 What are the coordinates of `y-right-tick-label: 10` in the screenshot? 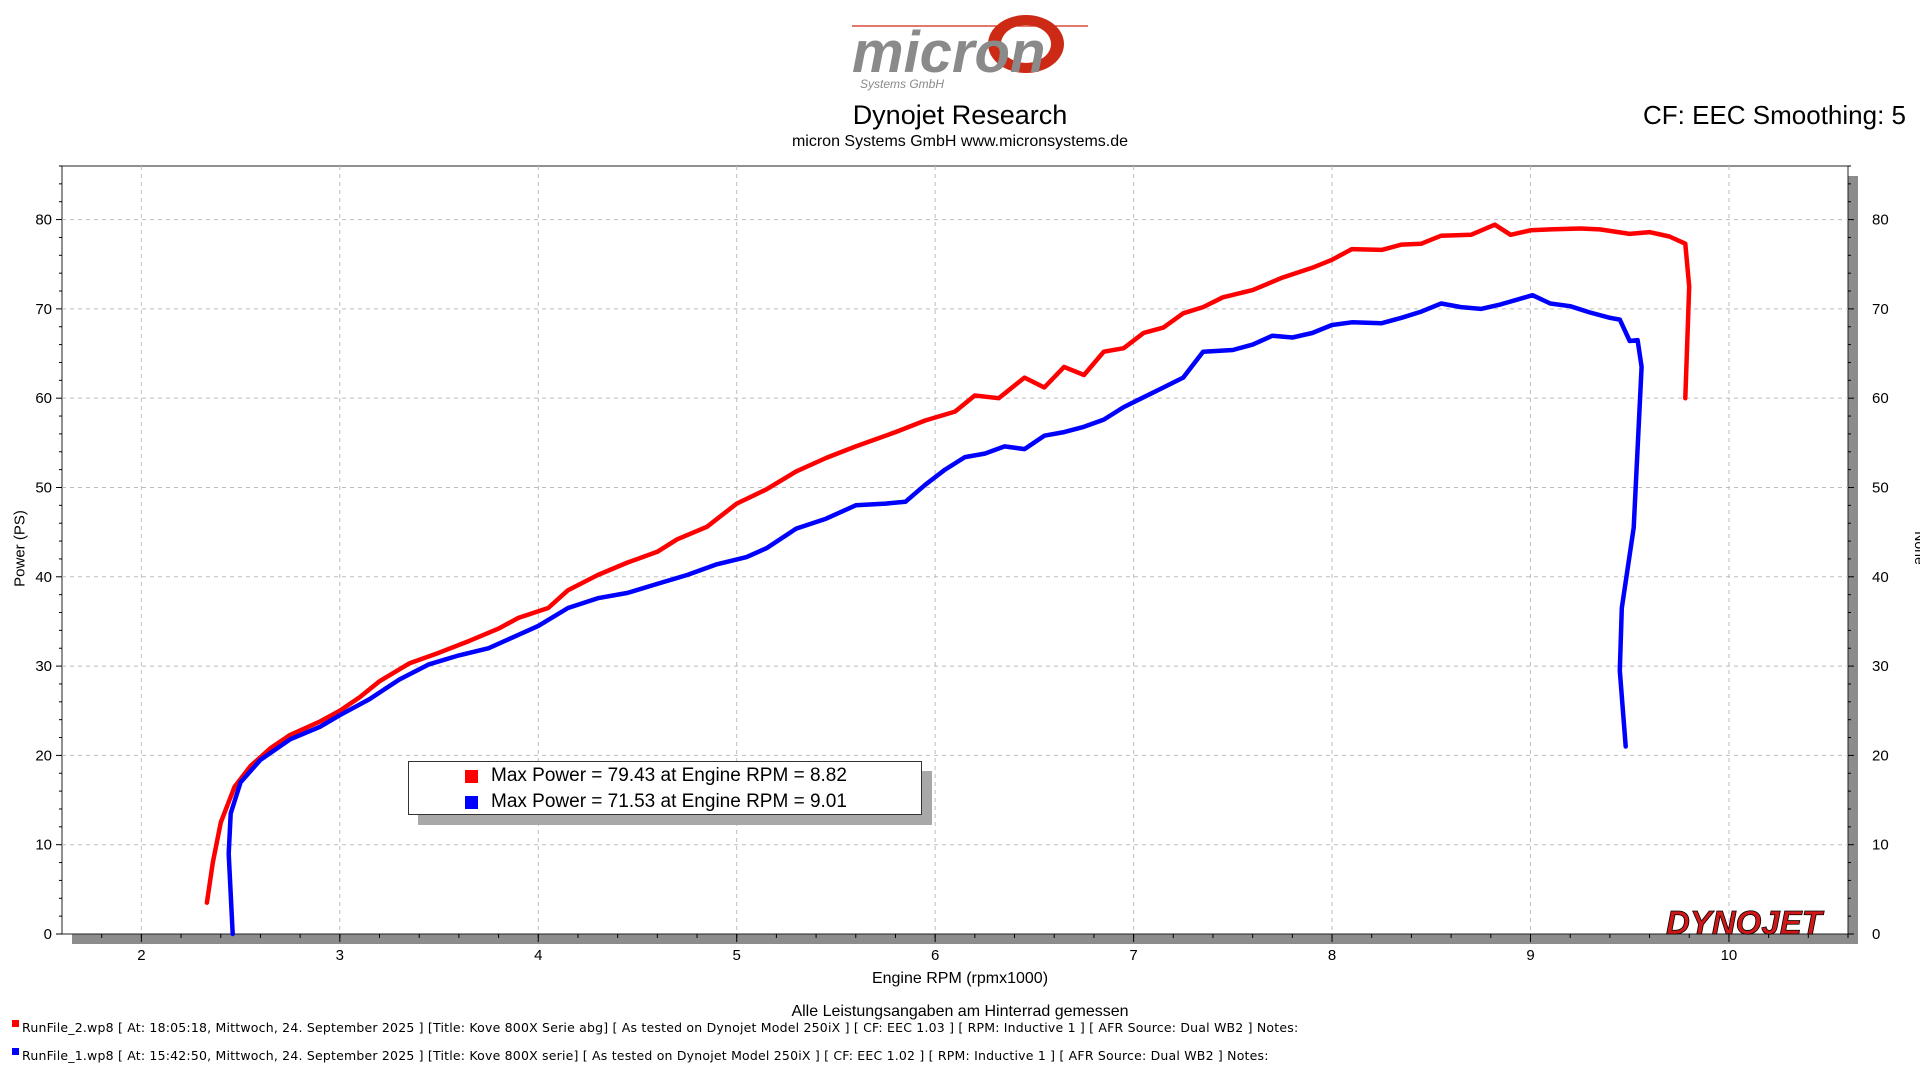 It's located at (1880, 845).